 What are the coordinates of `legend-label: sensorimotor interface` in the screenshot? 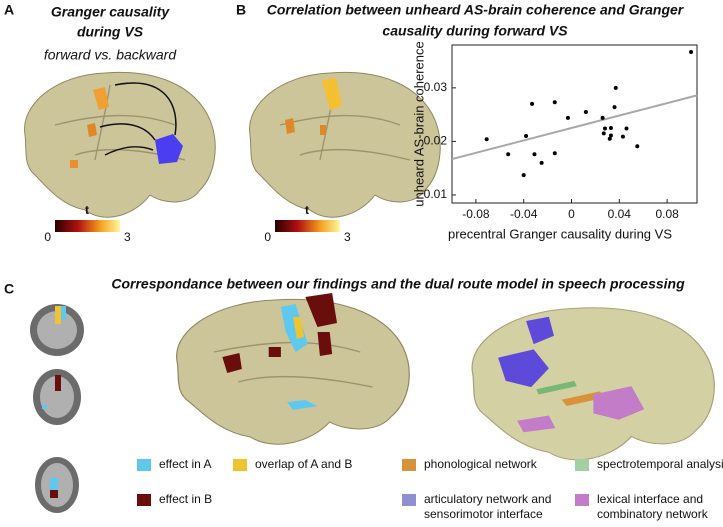 It's located at (483, 514).